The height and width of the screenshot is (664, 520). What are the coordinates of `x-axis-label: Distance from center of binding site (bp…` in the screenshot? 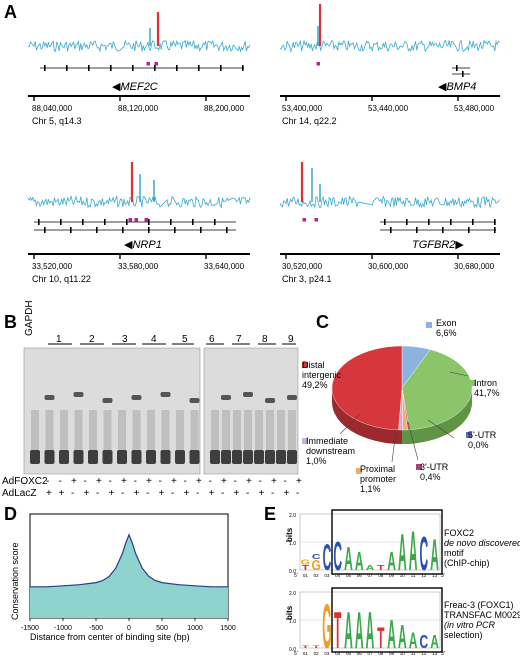 It's located at (110, 637).